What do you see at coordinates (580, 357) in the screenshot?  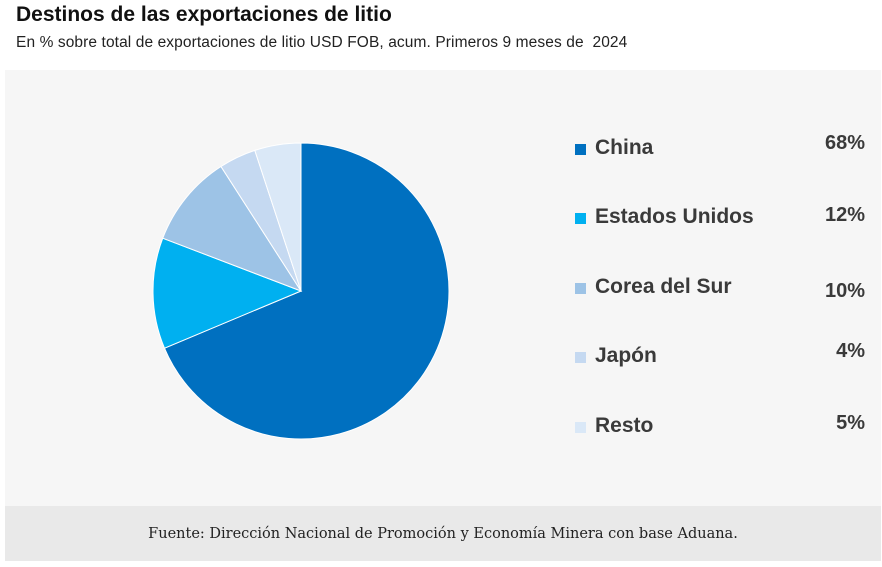 I see `legend-swatch-japon` at bounding box center [580, 357].